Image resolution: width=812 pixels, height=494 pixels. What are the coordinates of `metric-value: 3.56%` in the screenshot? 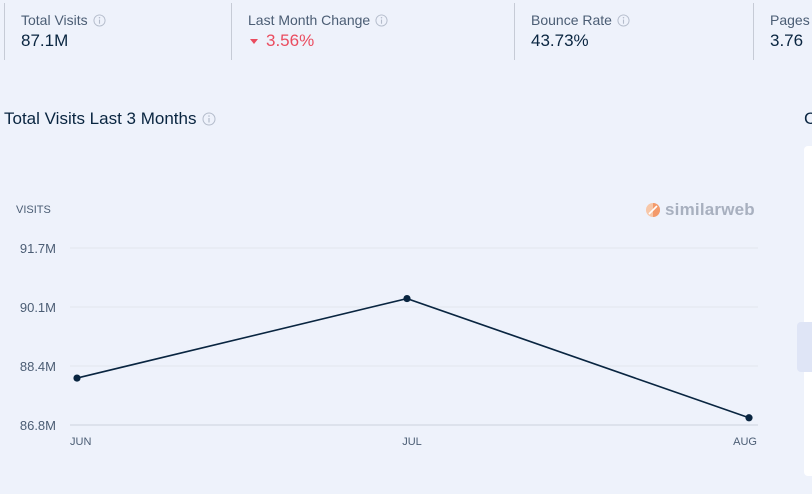 It's located at (290, 40).